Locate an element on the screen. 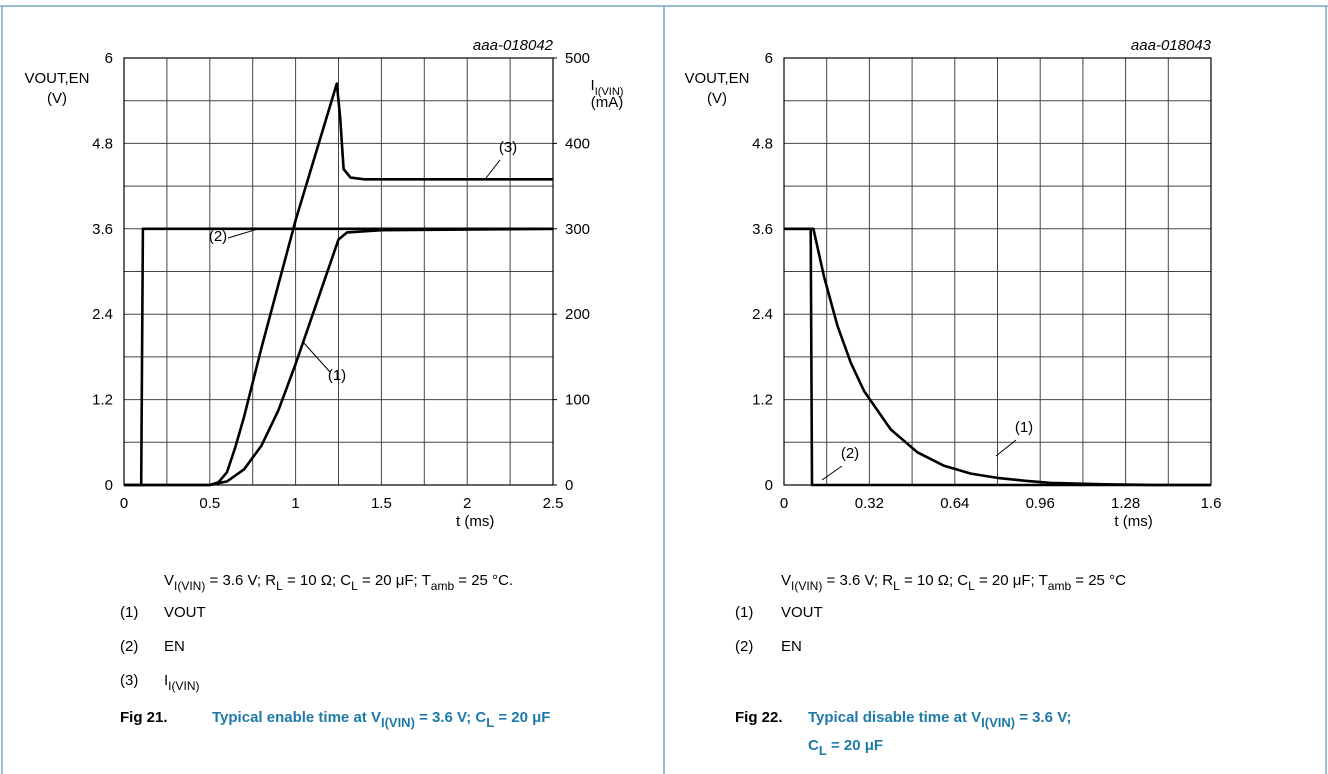  caption-text: Typical disable time at VI(VIN) = 3.6 V; is located at coordinates (939, 719).